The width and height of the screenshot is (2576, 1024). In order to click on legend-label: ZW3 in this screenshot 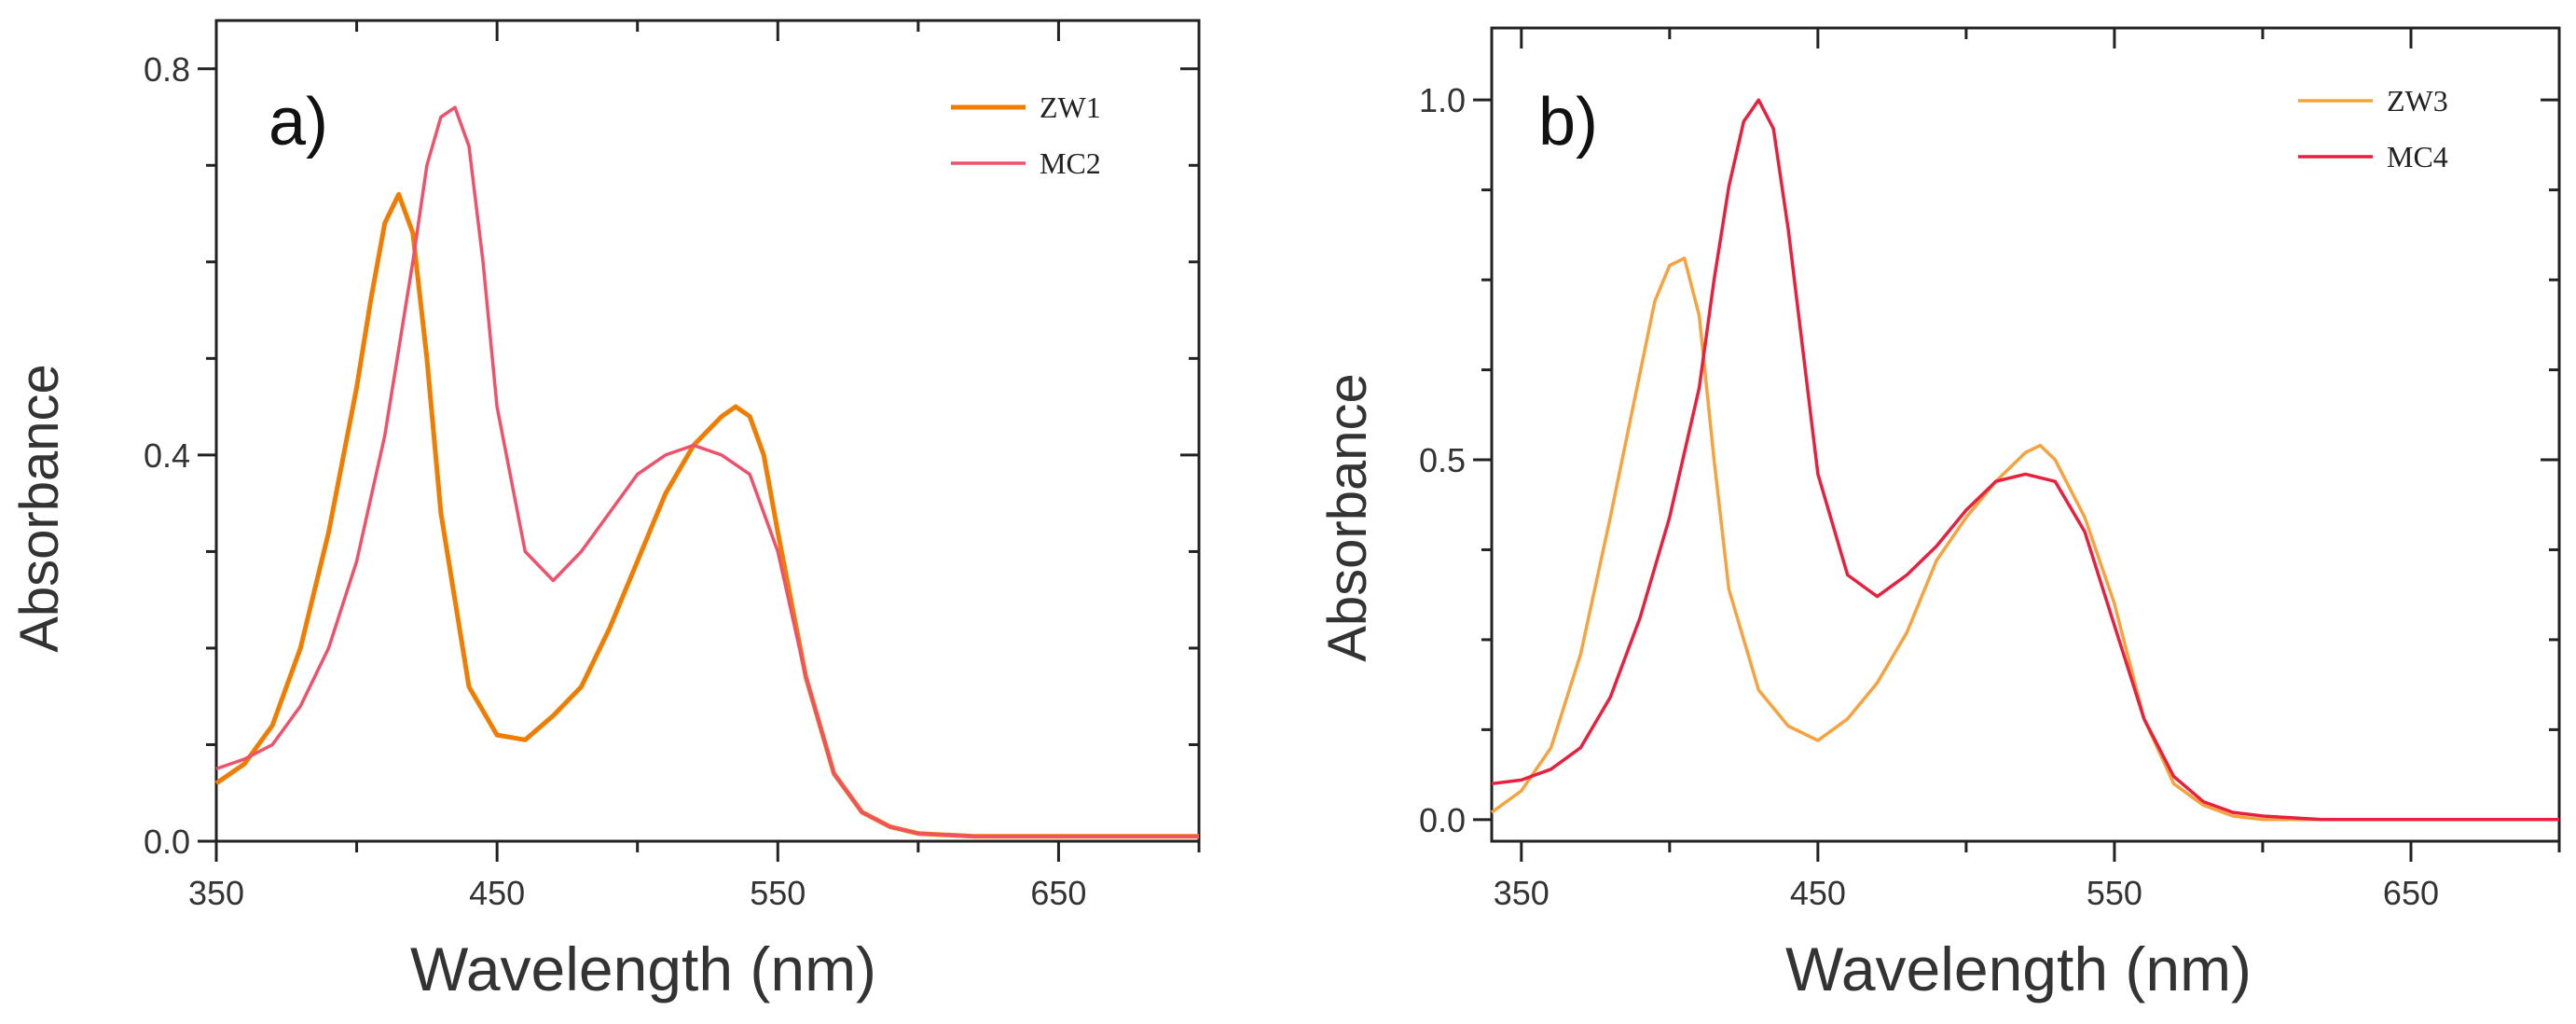, I will do `click(2417, 101)`.